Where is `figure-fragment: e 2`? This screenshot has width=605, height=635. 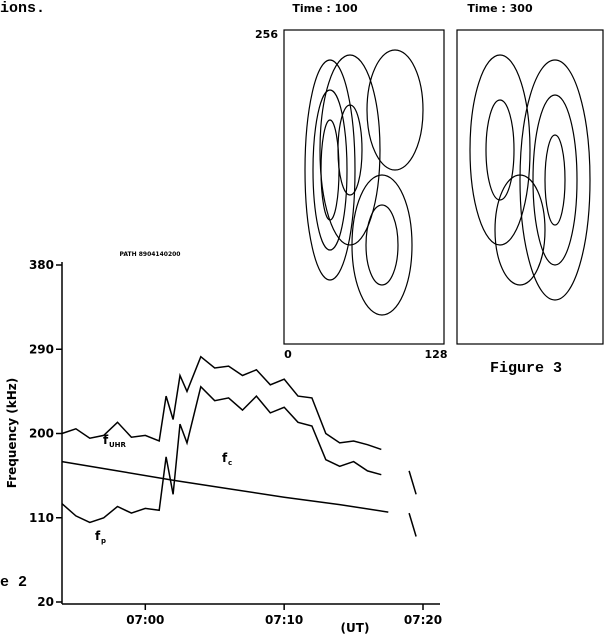 figure-fragment: e 2 is located at coordinates (13, 582).